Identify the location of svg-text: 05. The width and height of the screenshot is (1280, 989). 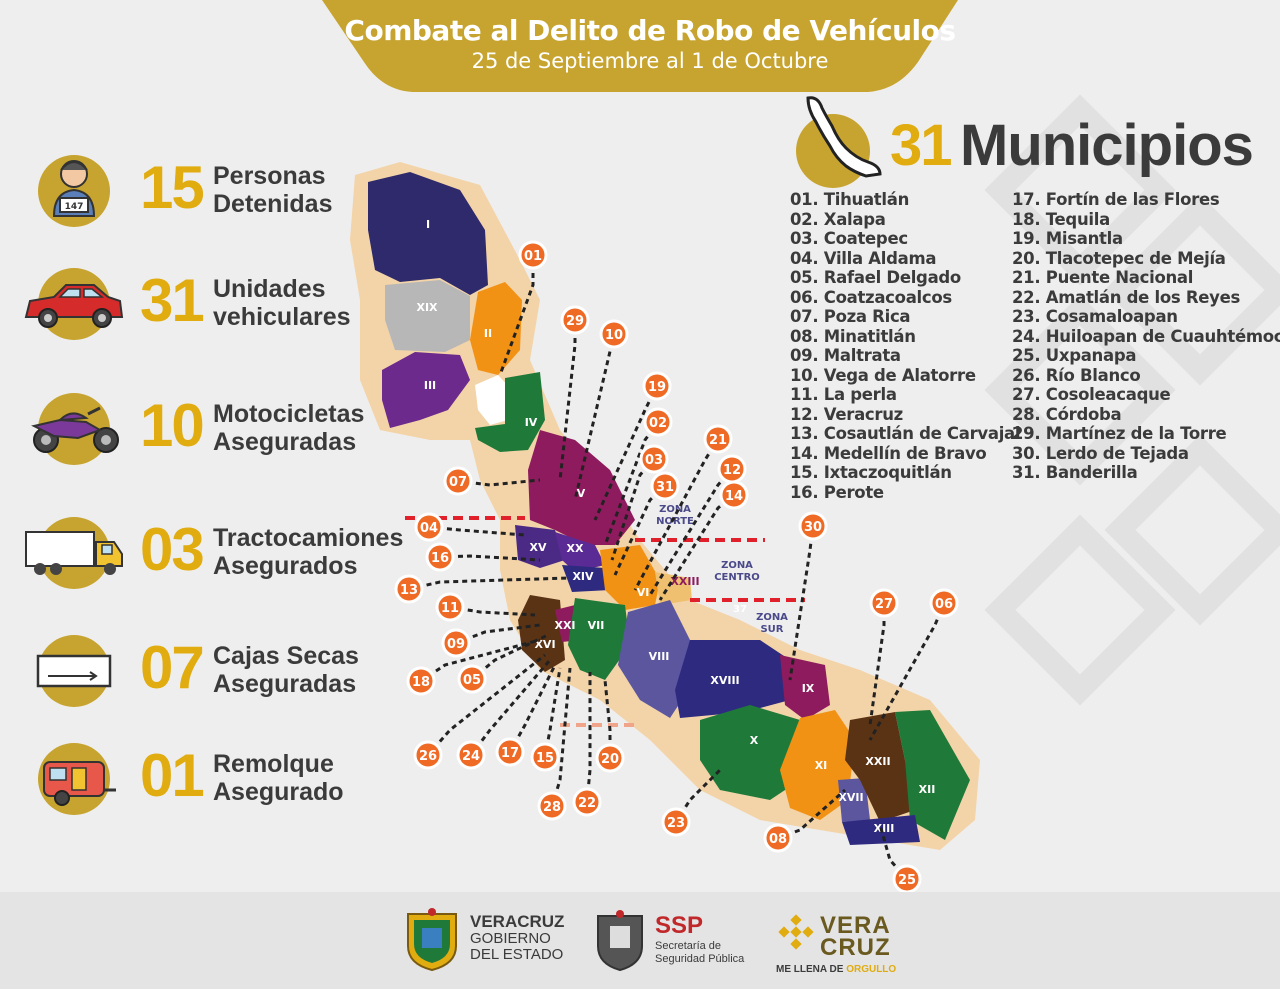
(472, 680).